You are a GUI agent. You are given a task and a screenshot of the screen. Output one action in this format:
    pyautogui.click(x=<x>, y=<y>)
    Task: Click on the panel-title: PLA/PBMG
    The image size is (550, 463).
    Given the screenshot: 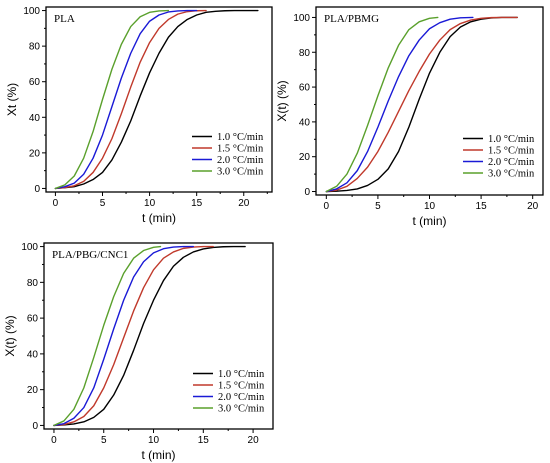 What is the action you would take?
    pyautogui.click(x=351, y=19)
    